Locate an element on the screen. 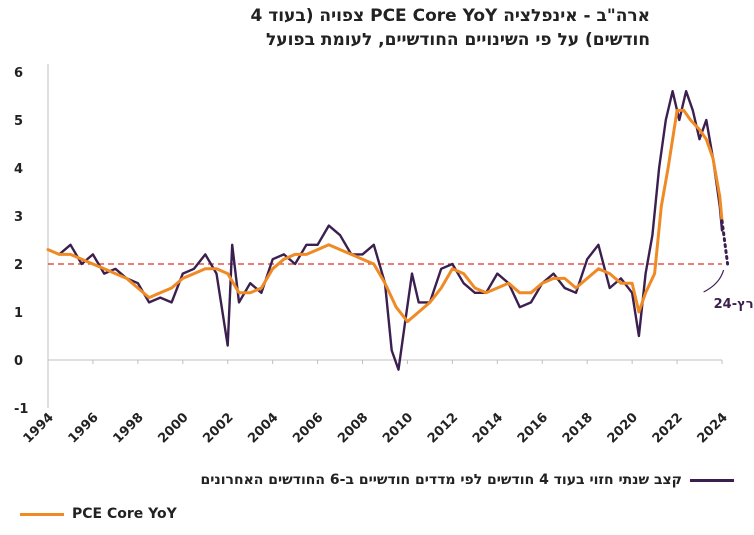 This screenshot has height=535, width=754. y-tick-label: -1 is located at coordinates (21, 409).